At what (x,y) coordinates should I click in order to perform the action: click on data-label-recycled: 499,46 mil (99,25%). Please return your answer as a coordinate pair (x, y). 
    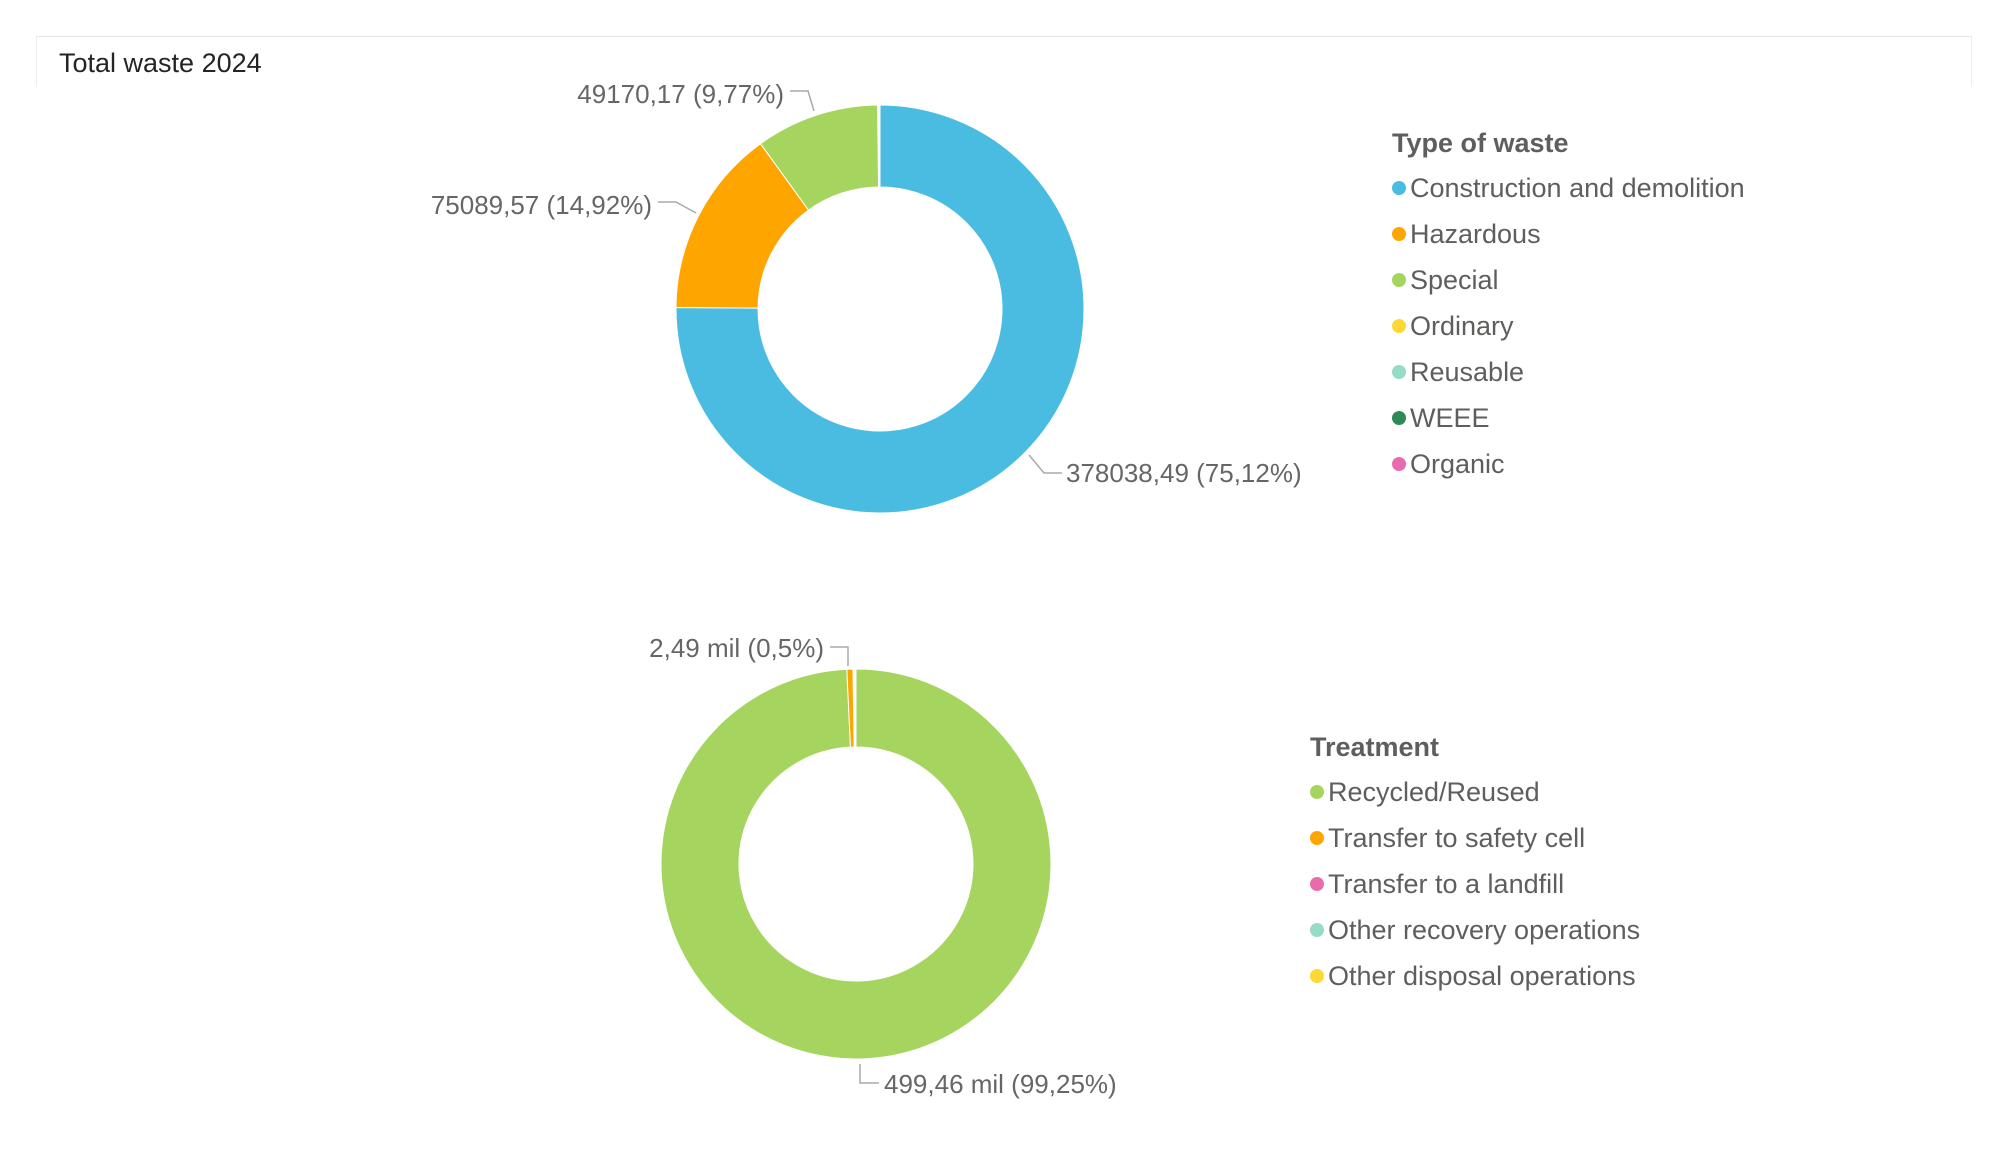
    Looking at the image, I should click on (1000, 1084).